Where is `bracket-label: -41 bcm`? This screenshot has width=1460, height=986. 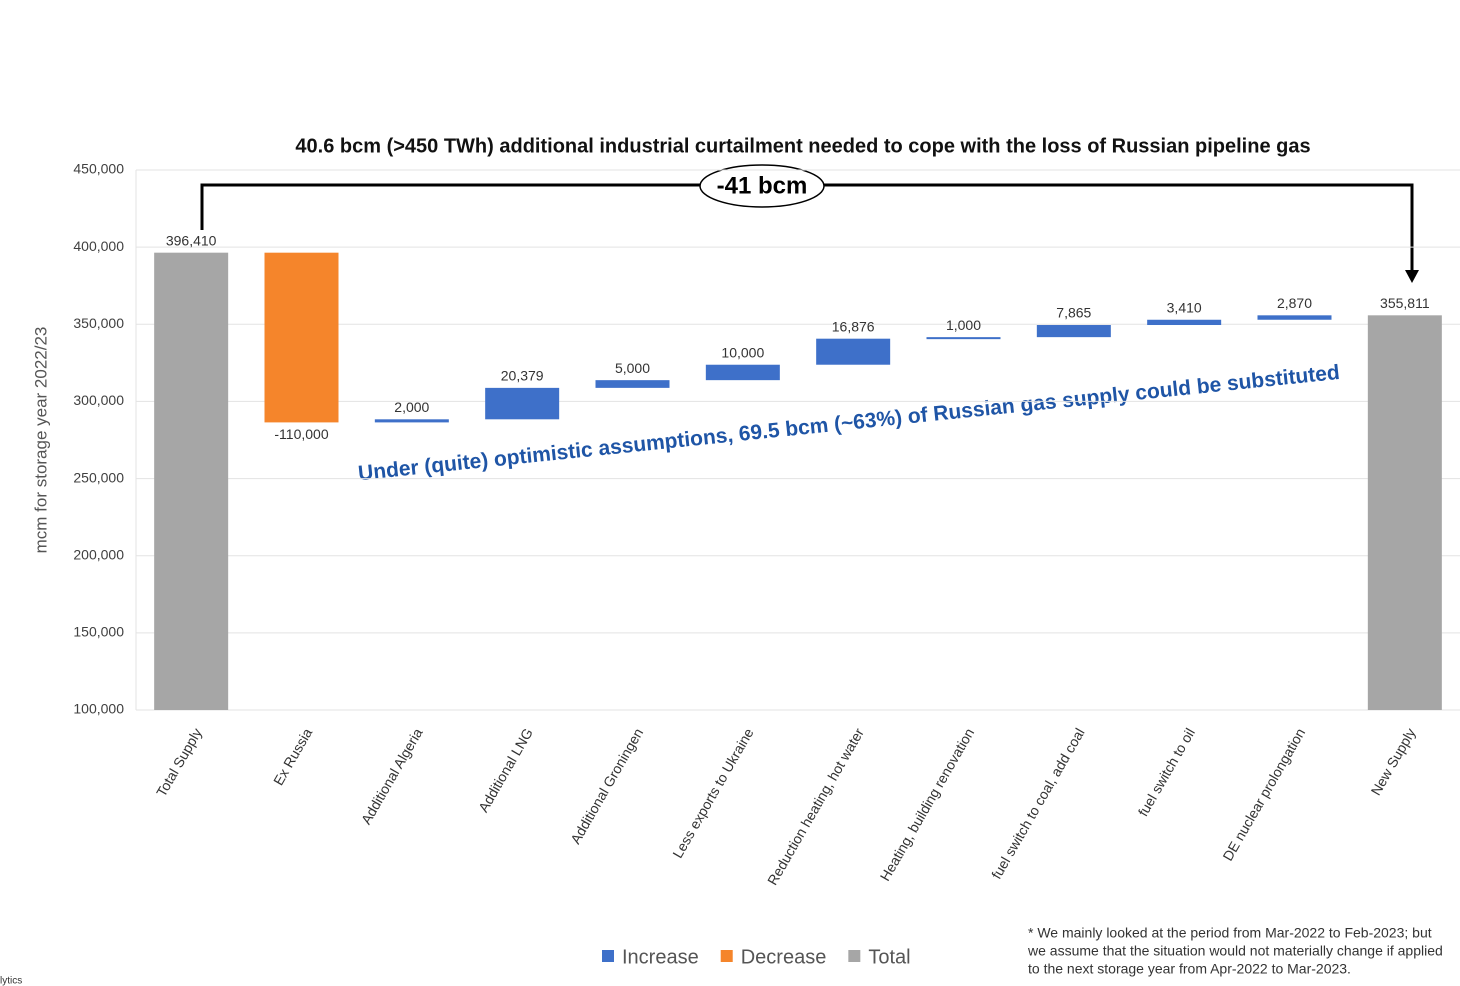
bracket-label: -41 bcm is located at coordinates (762, 185).